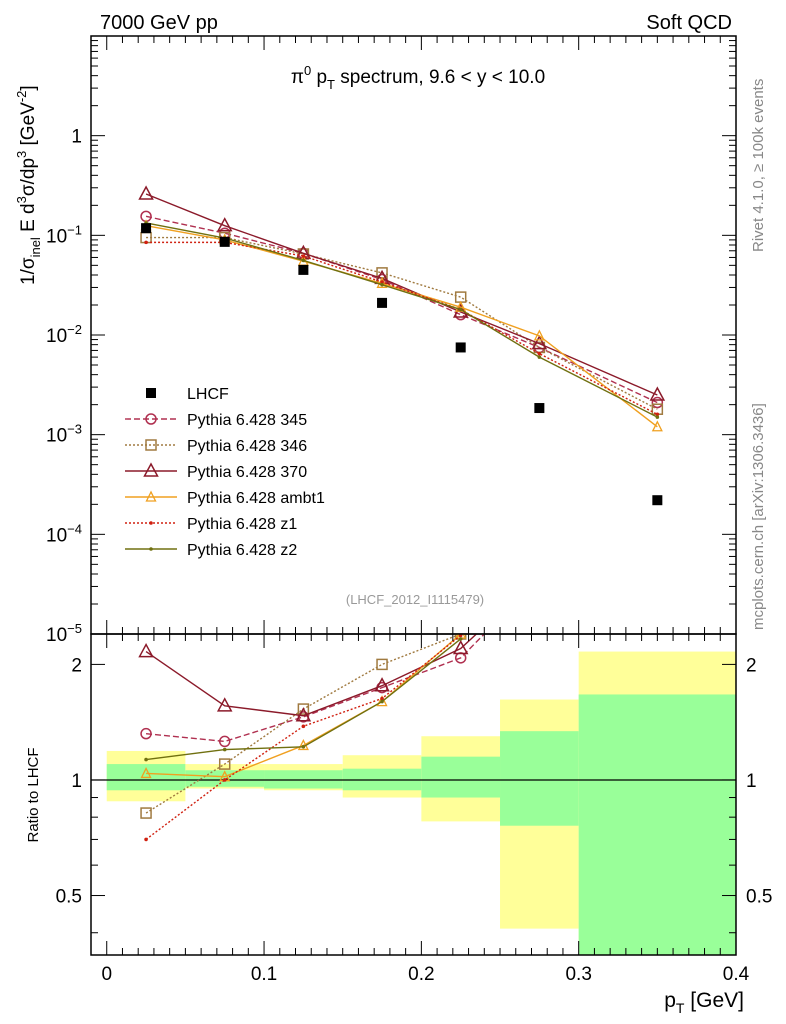  What do you see at coordinates (76, 665) in the screenshot?
I see `lower-ytick-label-left: 2` at bounding box center [76, 665].